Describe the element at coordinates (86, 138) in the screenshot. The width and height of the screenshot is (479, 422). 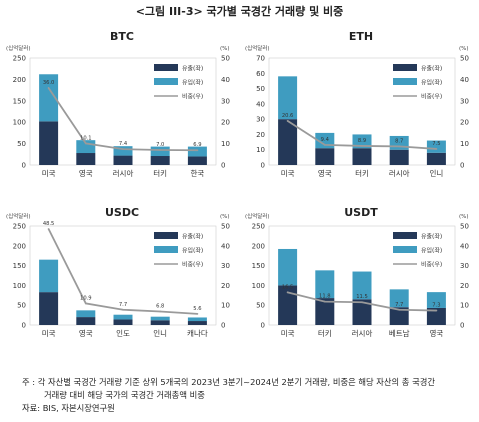
I see `share-data-label: 10.1` at that location.